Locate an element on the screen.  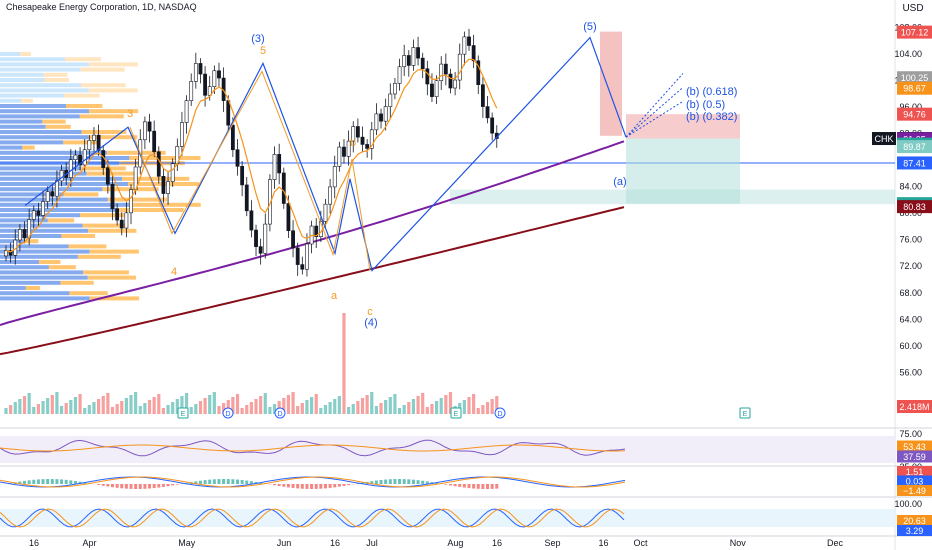
macd-tag-label: 1.51 is located at coordinates (915, 472).